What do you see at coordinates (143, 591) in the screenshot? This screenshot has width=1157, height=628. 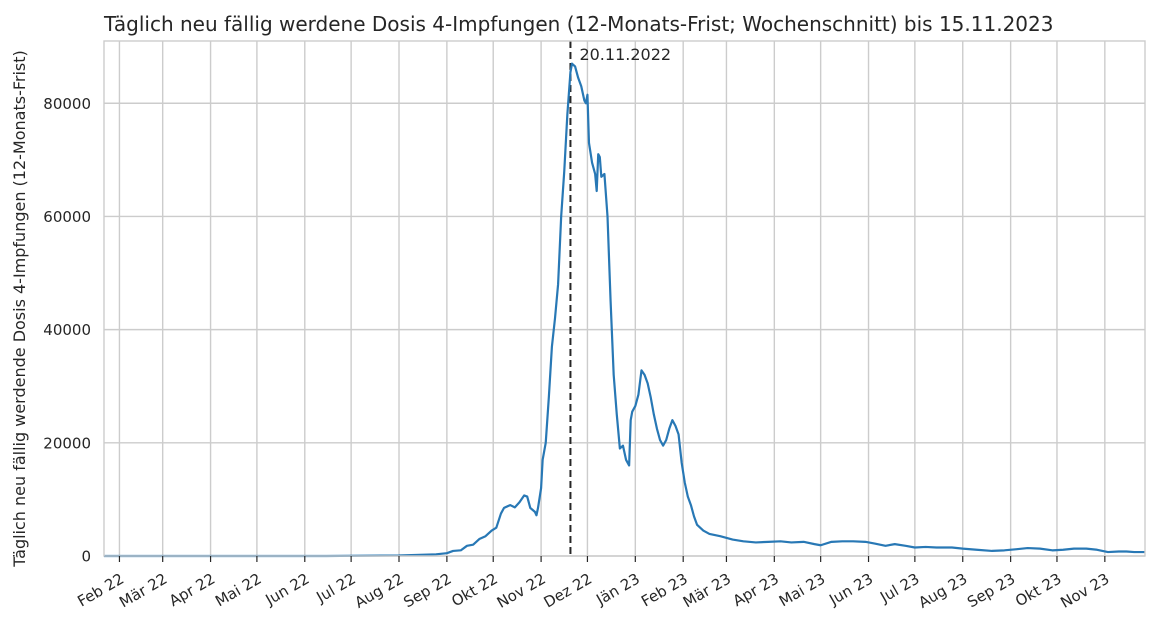 I see `x-tick-label: Mär 22` at bounding box center [143, 591].